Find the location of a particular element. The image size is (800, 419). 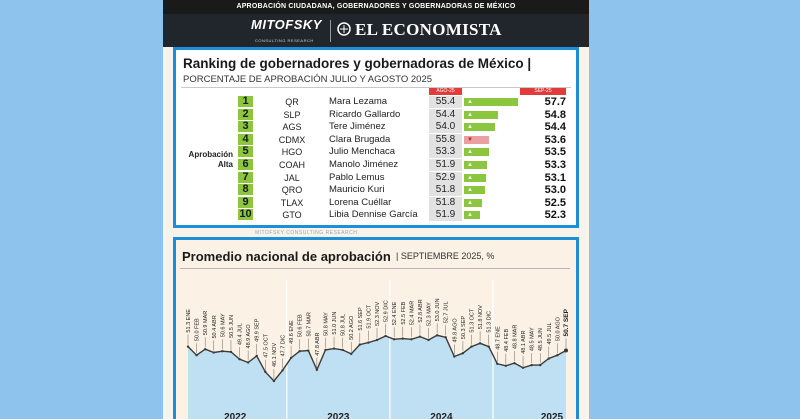

governor-name: Ricardo Gallardo is located at coordinates (365, 114).